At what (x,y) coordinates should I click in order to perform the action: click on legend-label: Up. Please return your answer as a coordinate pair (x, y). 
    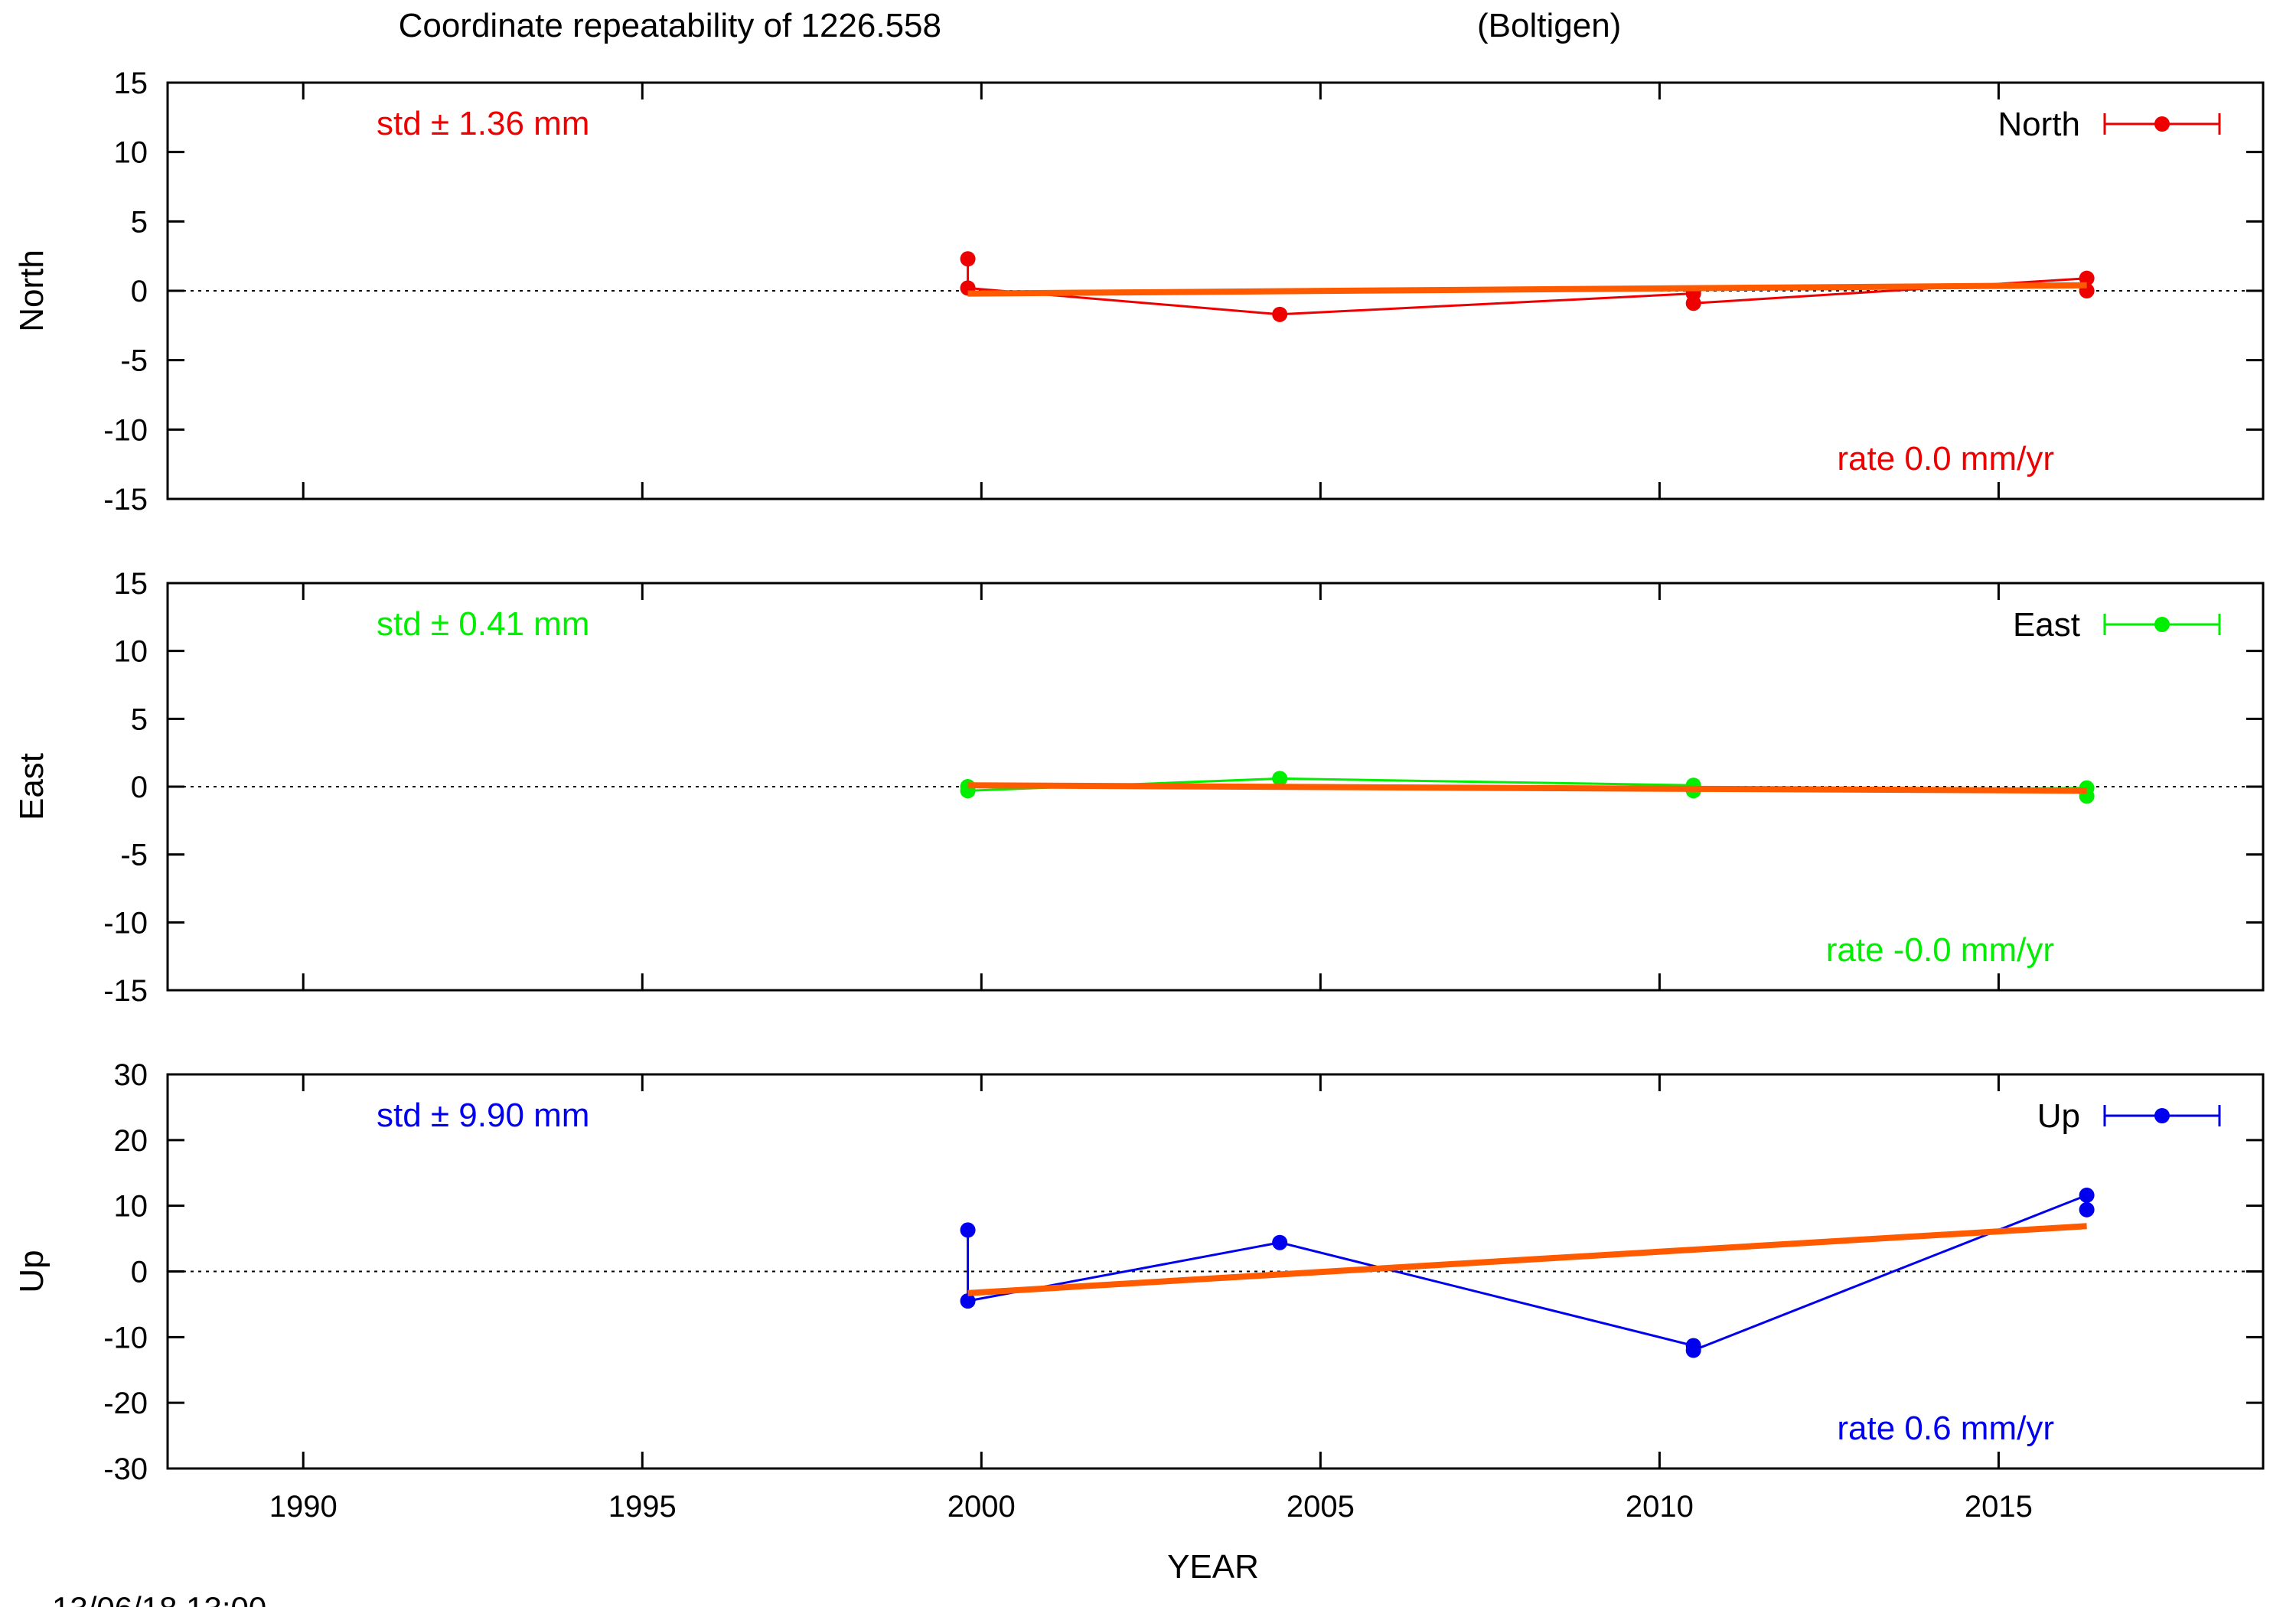
    Looking at the image, I should click on (2058, 1116).